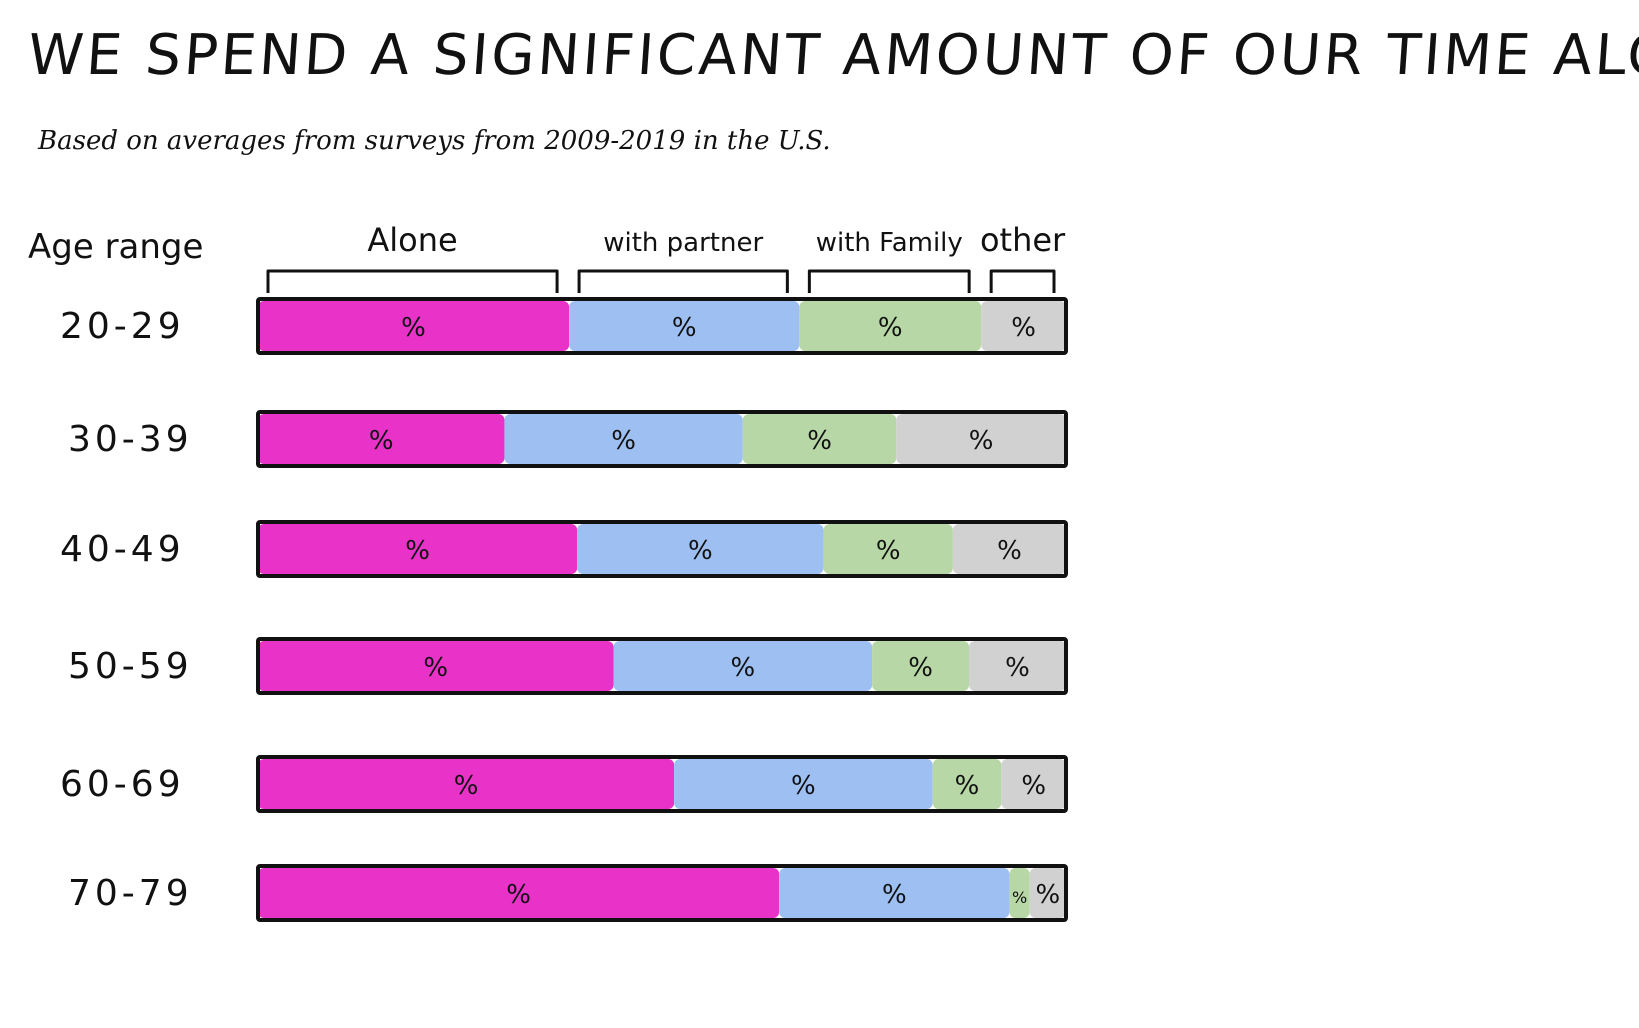 This screenshot has height=1028, width=1639. What do you see at coordinates (683, 260) in the screenshot?
I see `legend-item-with-partner: with partner` at bounding box center [683, 260].